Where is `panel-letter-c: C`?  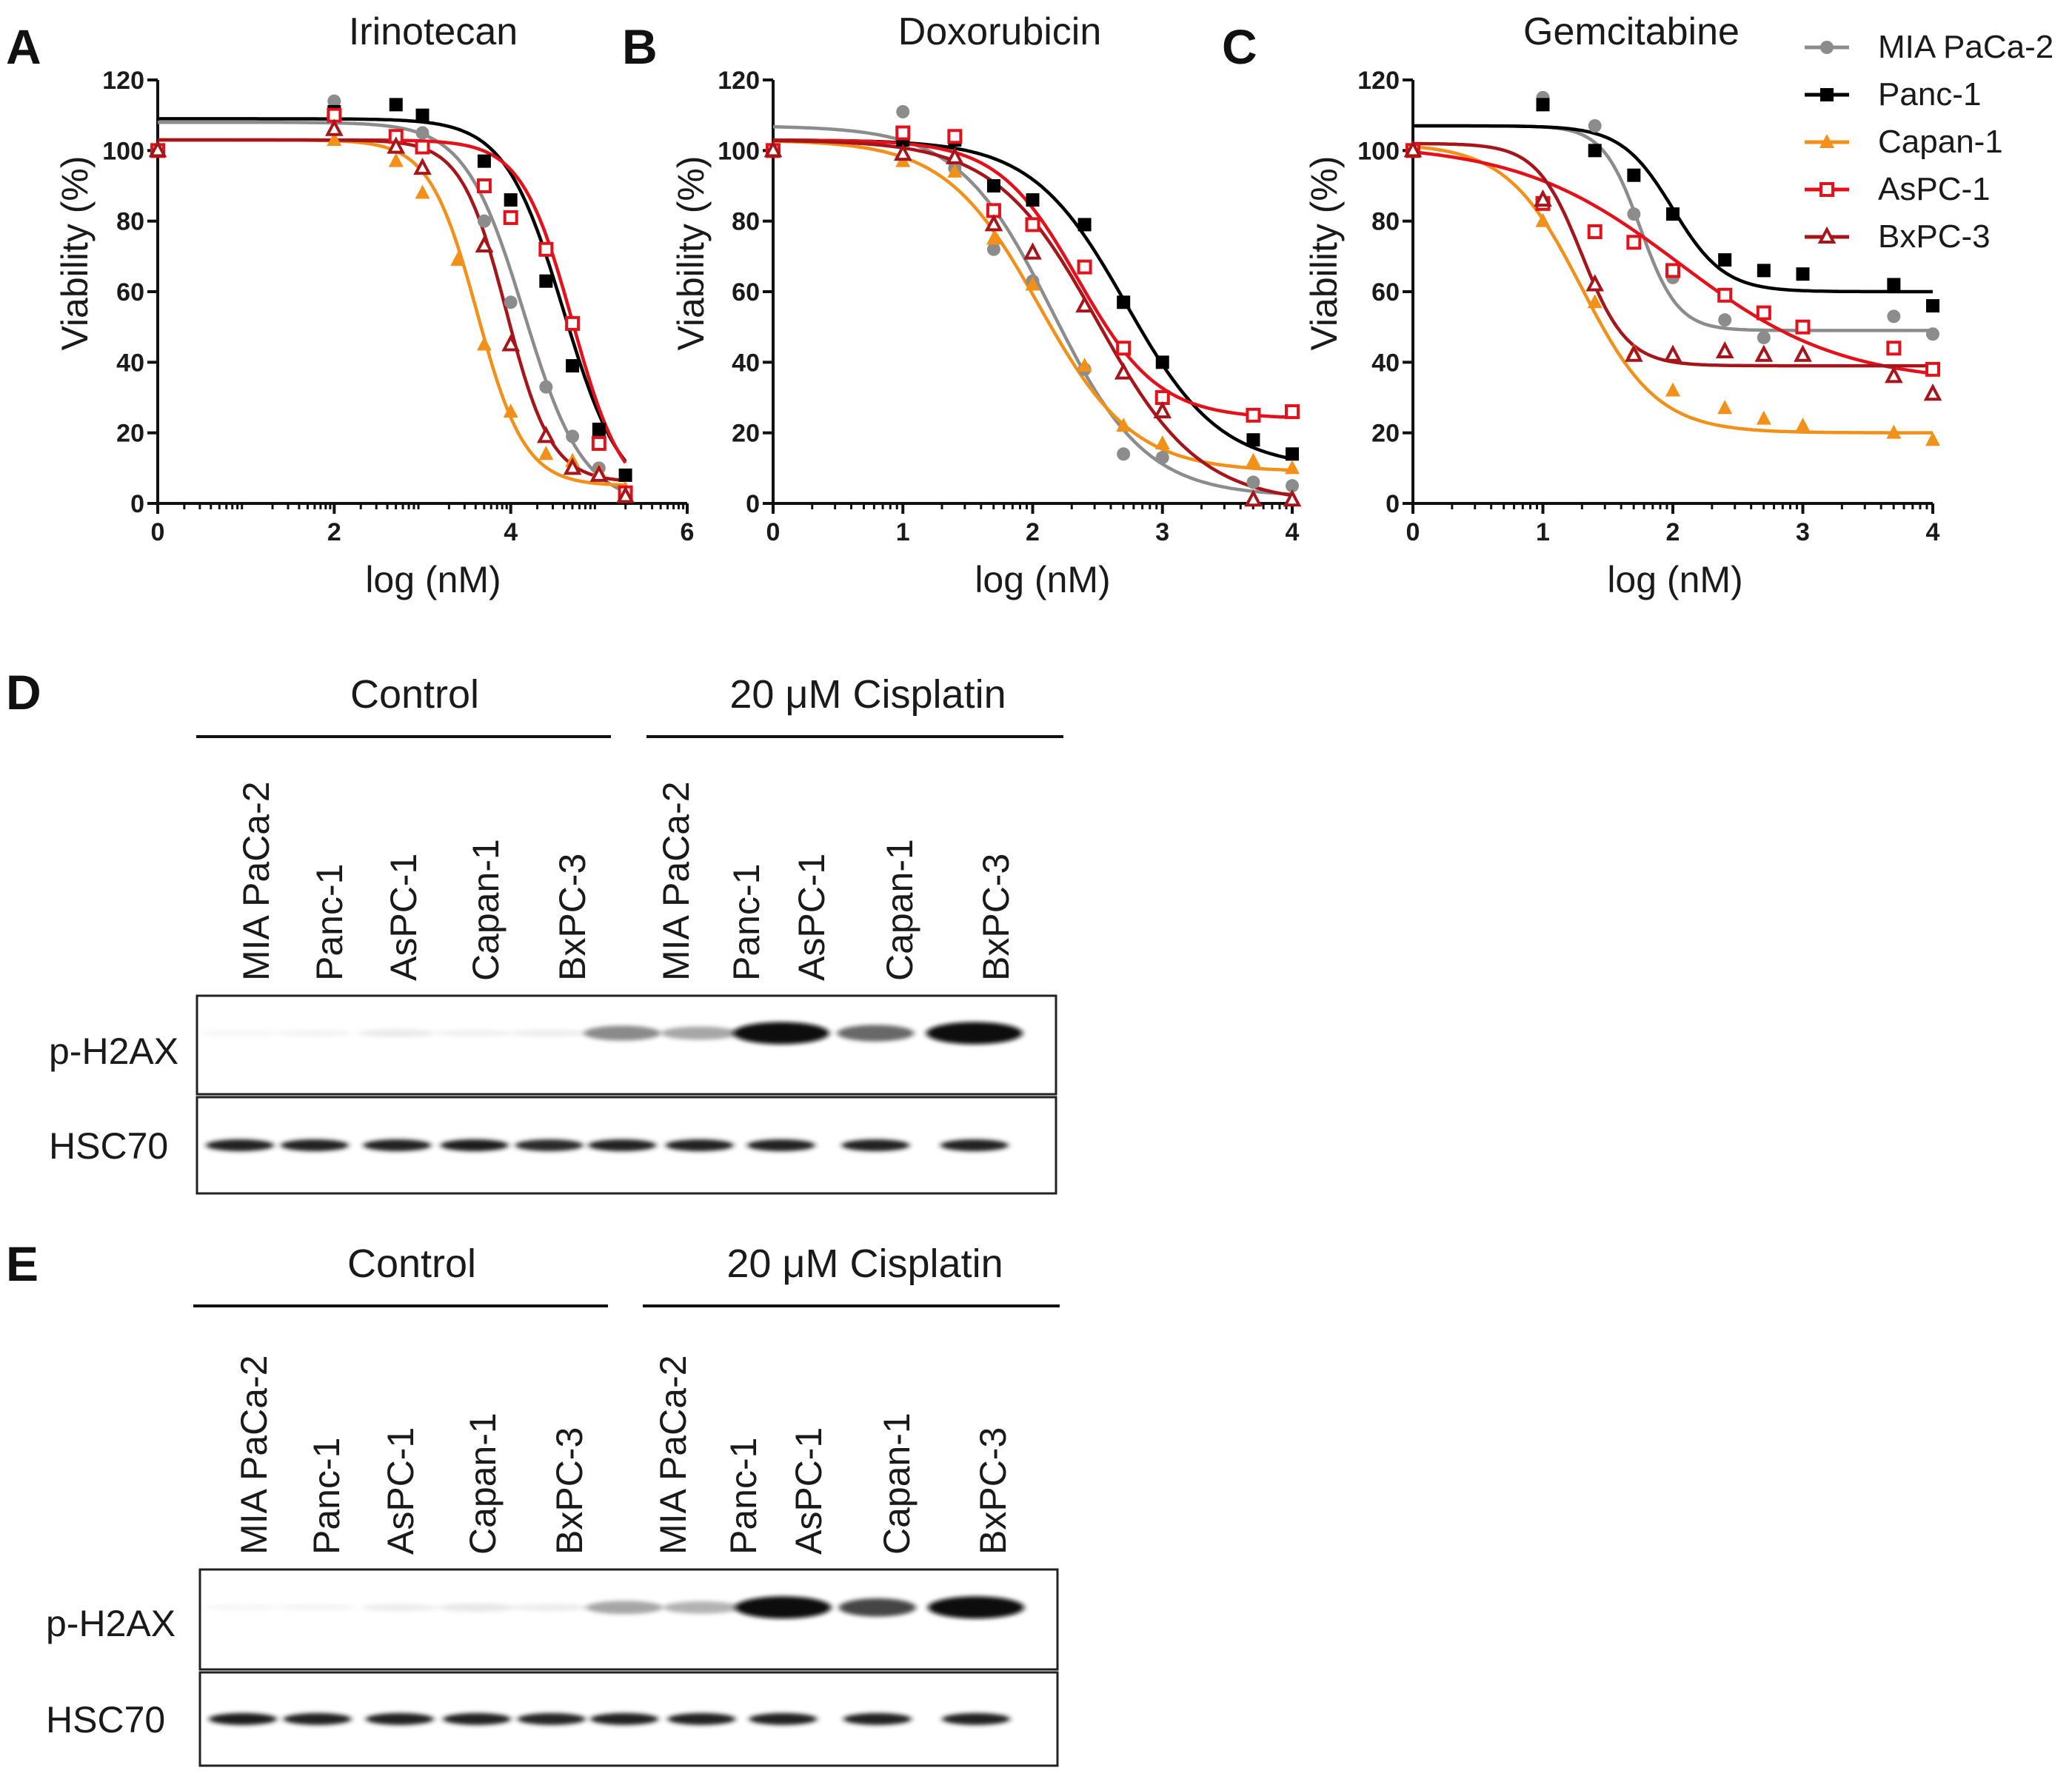
panel-letter-c: C is located at coordinates (1239, 47).